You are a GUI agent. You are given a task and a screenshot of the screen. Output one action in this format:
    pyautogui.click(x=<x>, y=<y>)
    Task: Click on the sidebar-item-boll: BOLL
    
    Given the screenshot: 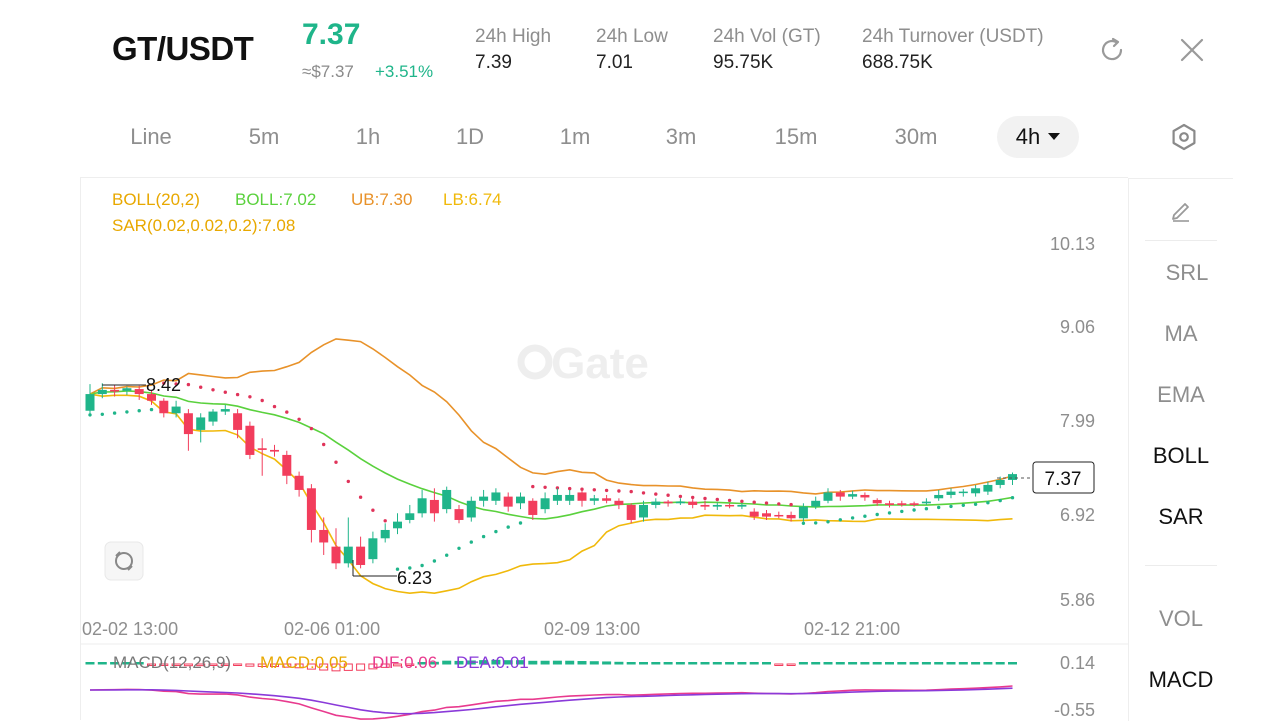 What is the action you would take?
    pyautogui.click(x=1181, y=455)
    